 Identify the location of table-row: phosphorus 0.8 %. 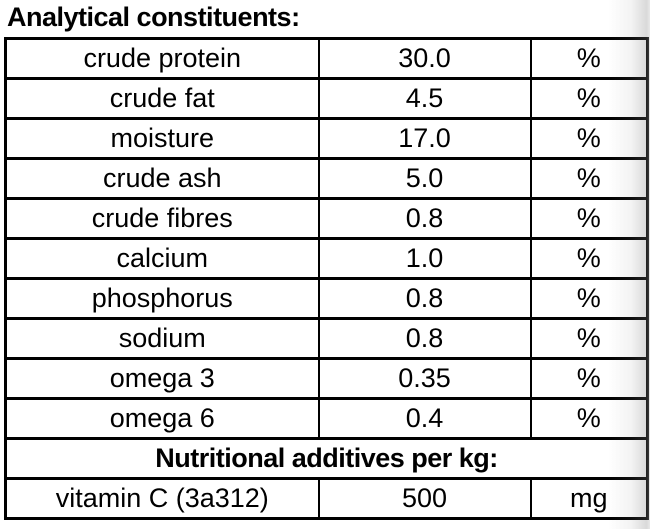
(326, 298).